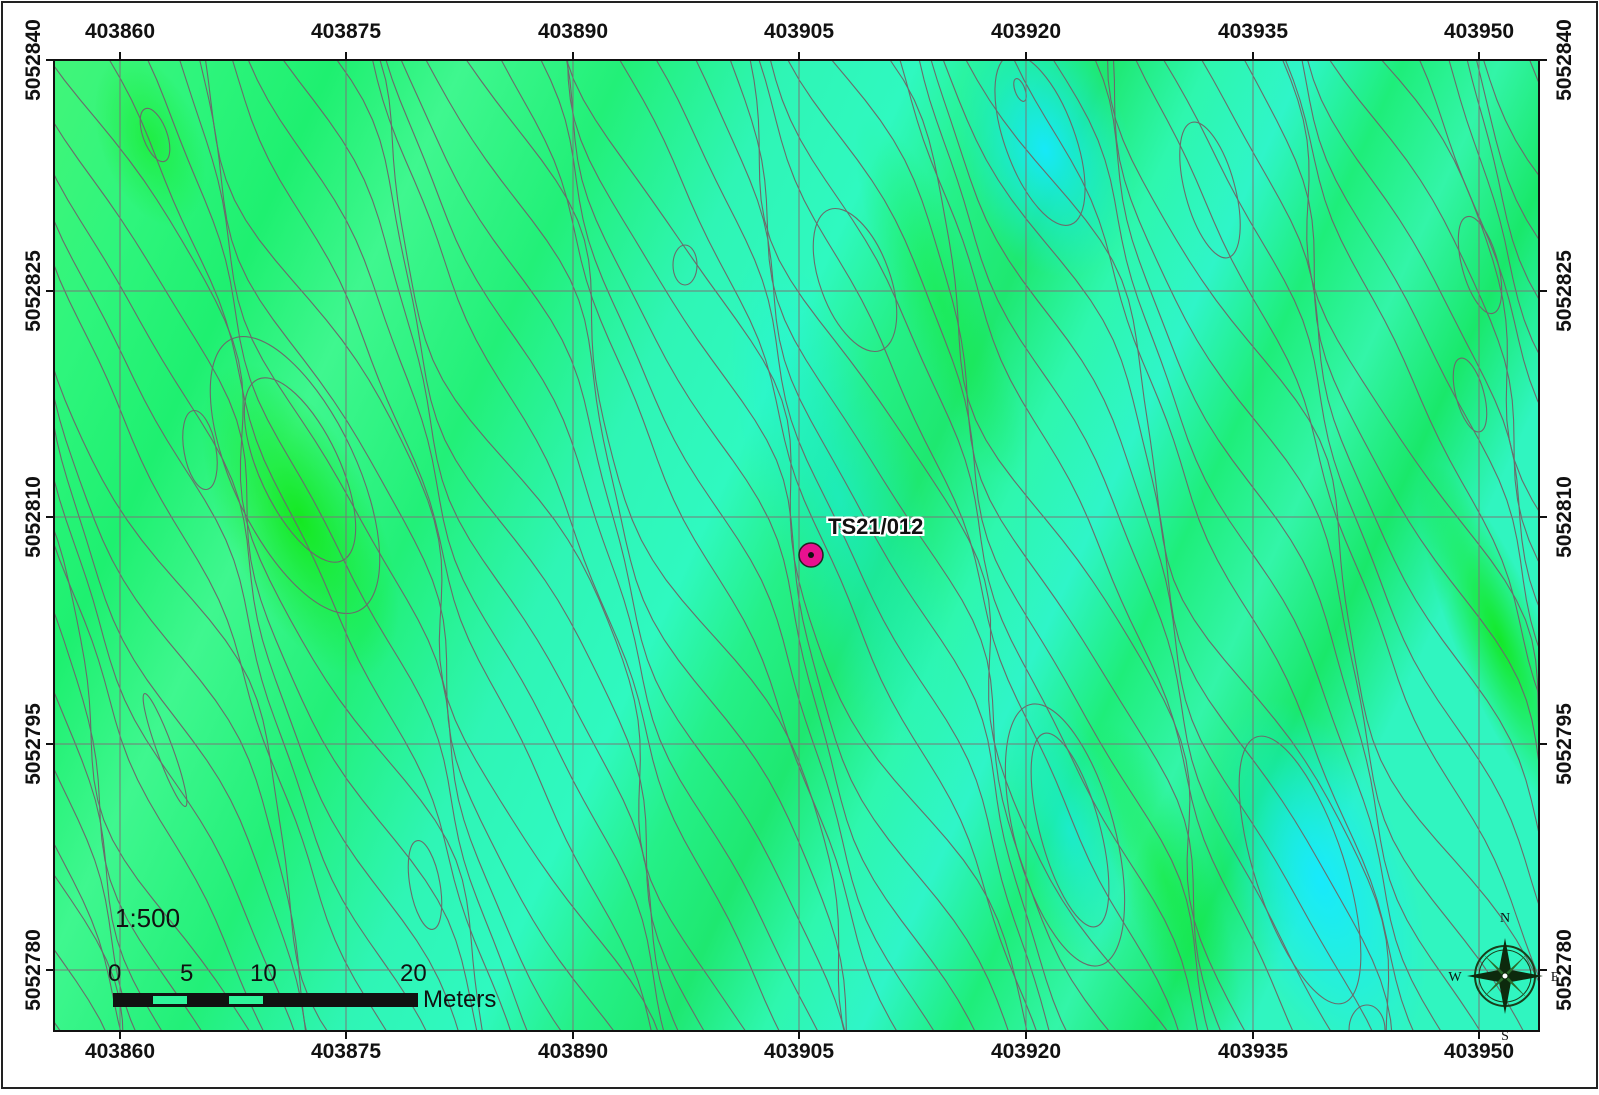 This screenshot has height=1095, width=1599. What do you see at coordinates (799, 32) in the screenshot?
I see `top-tick-label: 403905` at bounding box center [799, 32].